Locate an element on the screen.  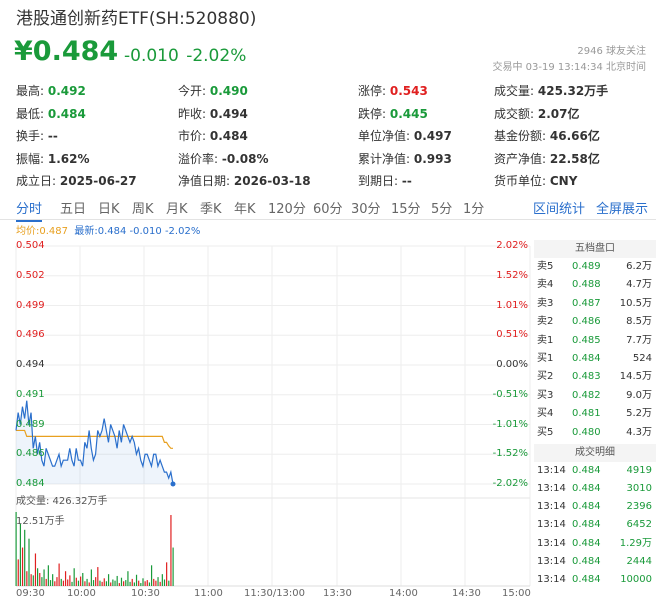
legend-avg: 均价:0.487 is located at coordinates (42, 231).